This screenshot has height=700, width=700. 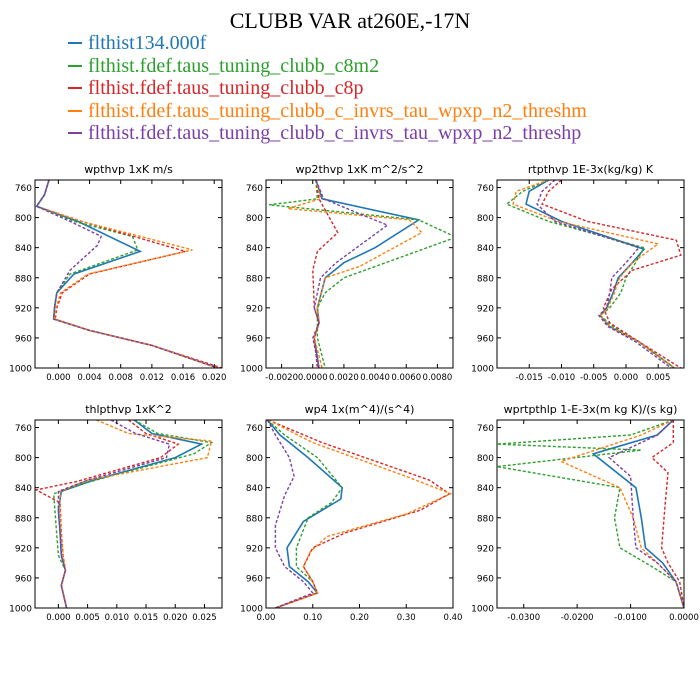 What do you see at coordinates (406, 618) in the screenshot?
I see `x-tick-label: 0.30` at bounding box center [406, 618].